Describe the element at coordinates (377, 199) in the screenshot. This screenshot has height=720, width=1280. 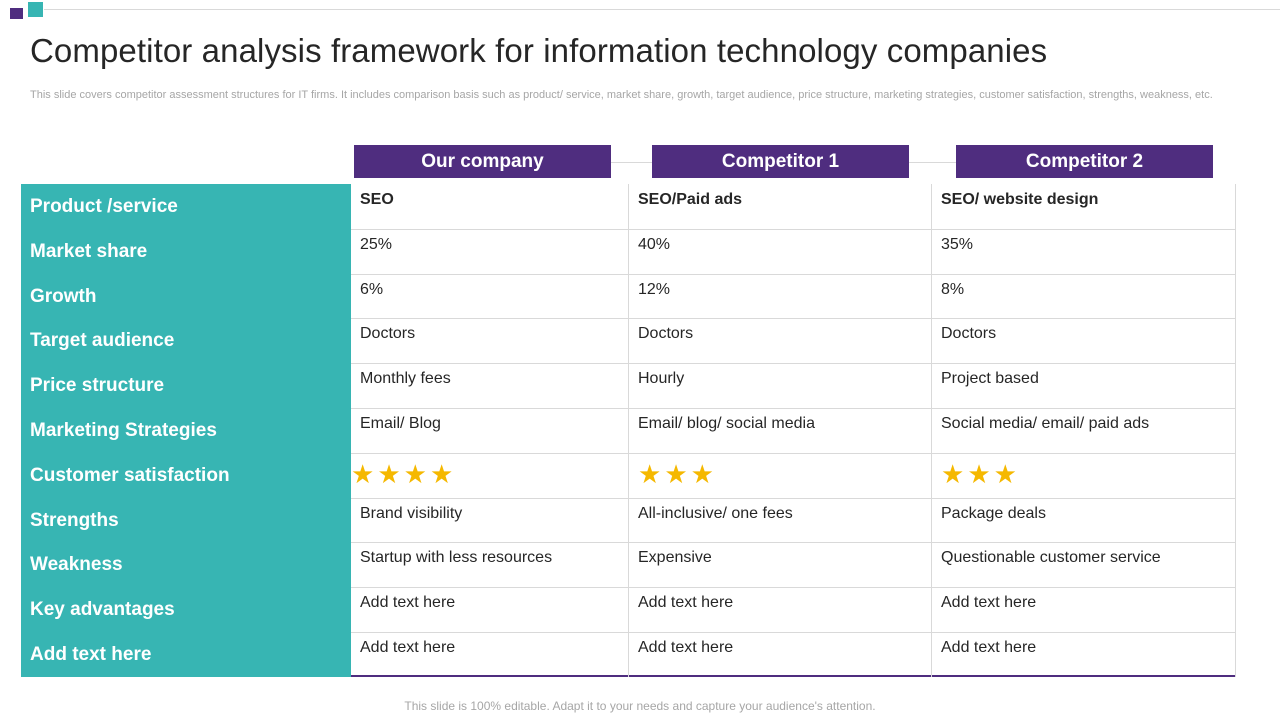
I see `table-cell-our-company: SEO` at that location.